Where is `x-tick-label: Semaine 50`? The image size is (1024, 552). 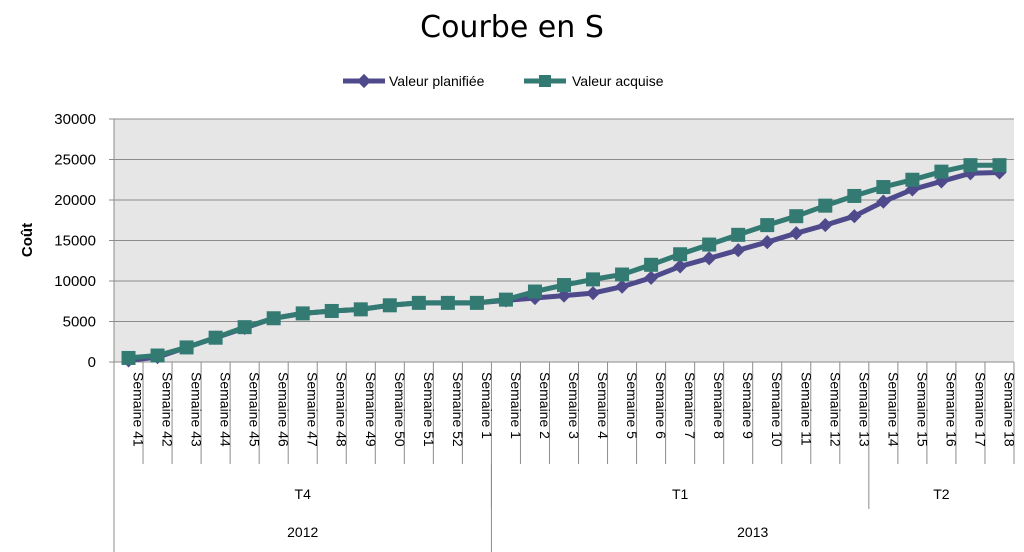
x-tick-label: Semaine 50 is located at coordinates (400, 409).